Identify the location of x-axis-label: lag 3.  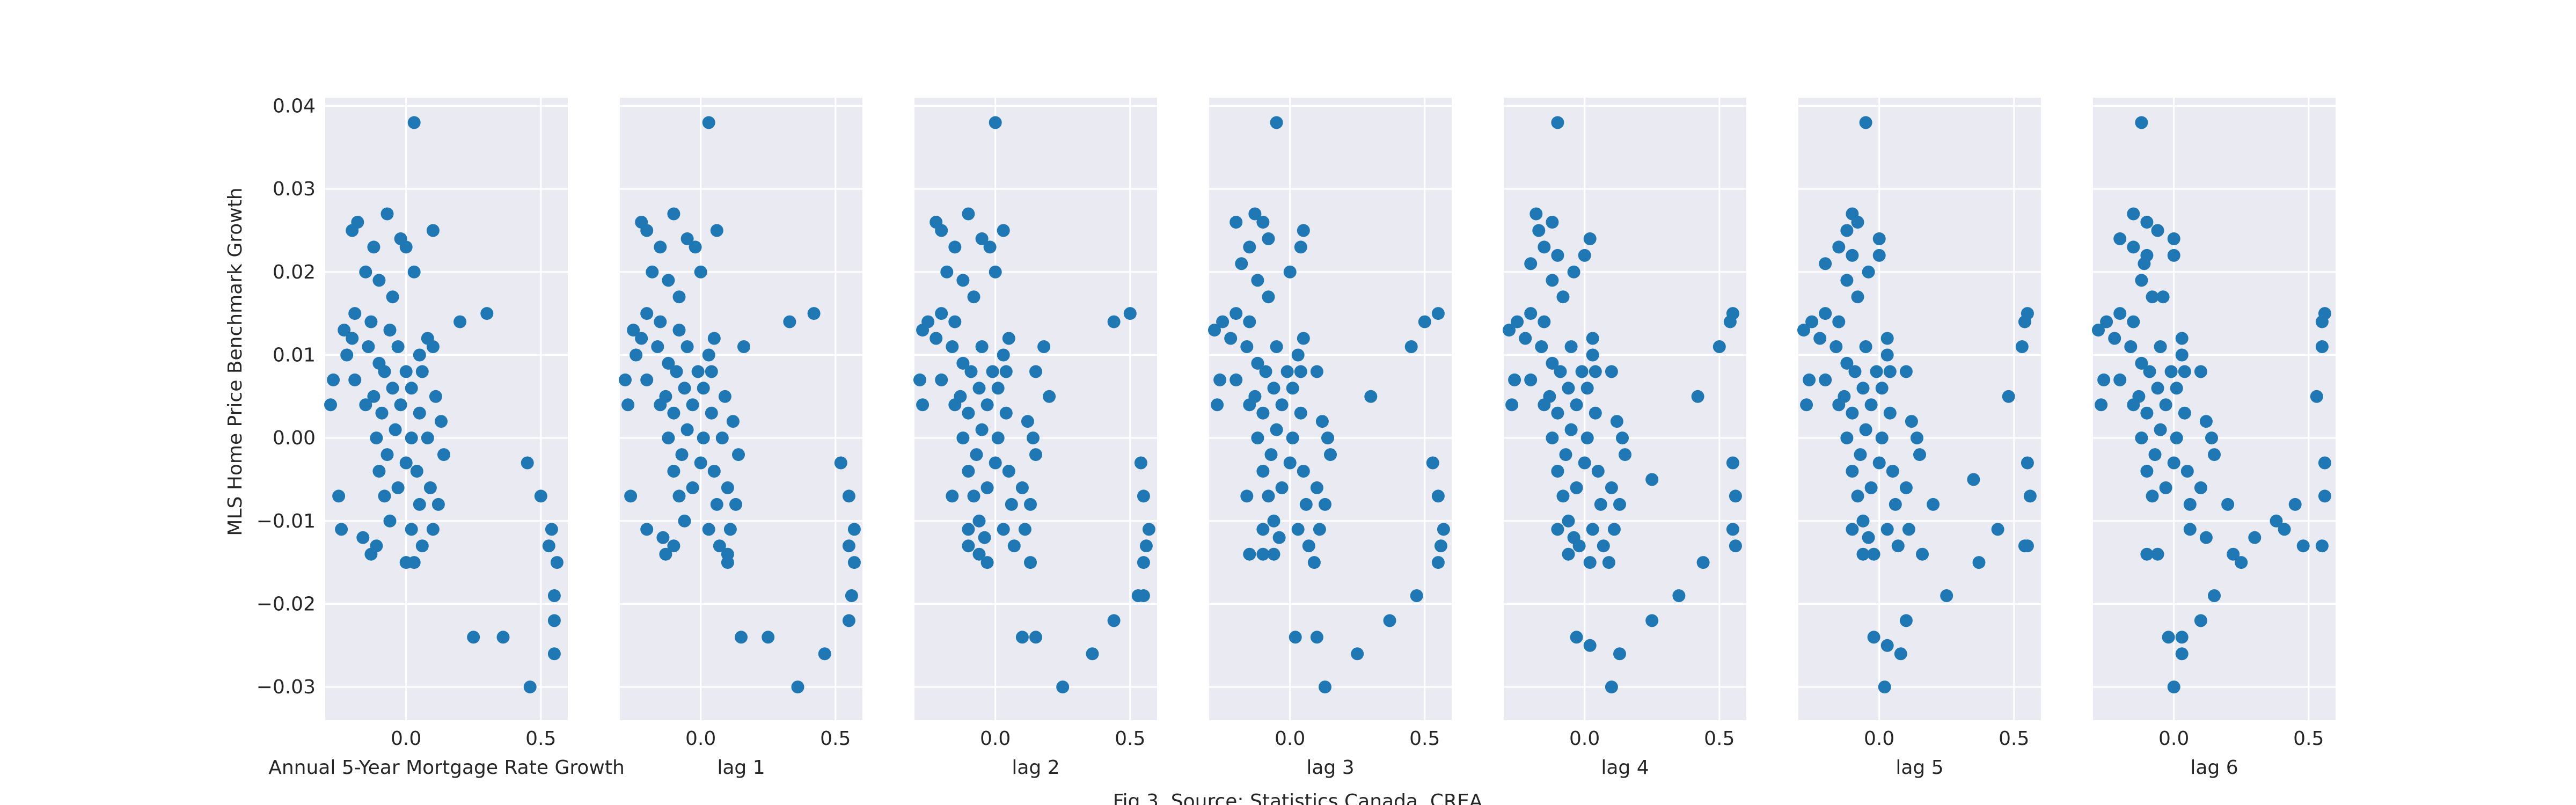
(1330, 768).